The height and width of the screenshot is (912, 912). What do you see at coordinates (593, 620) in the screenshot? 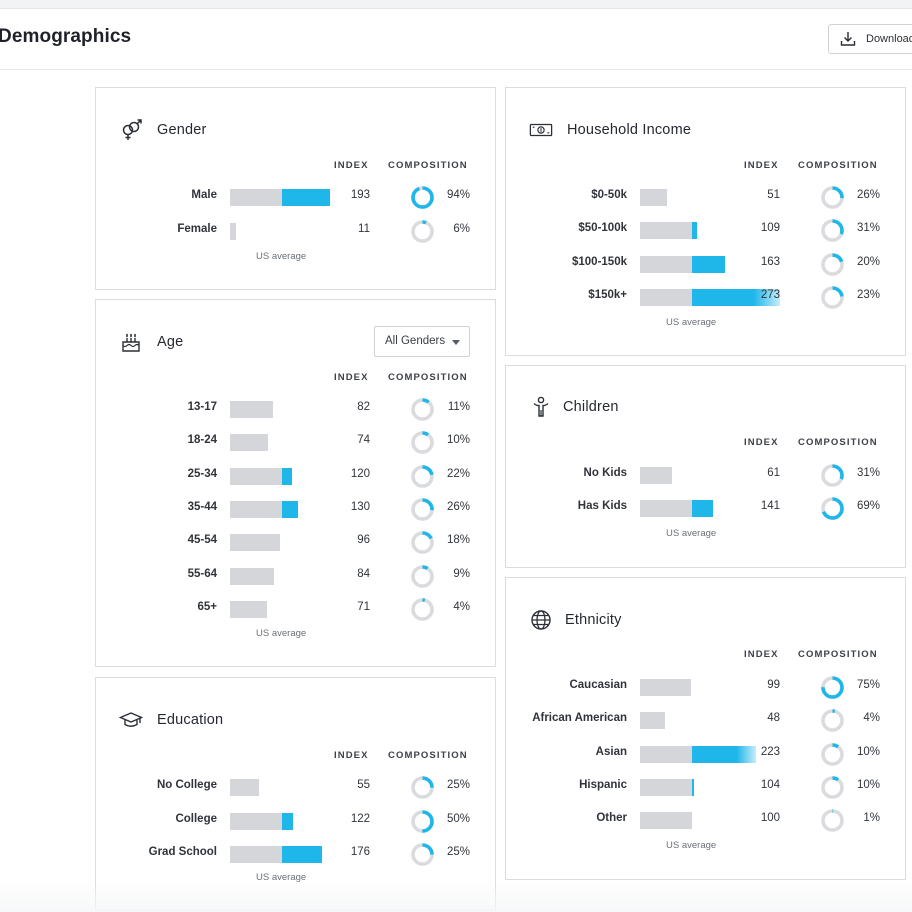
I see `ethnicity-title: Ethnicity` at bounding box center [593, 620].